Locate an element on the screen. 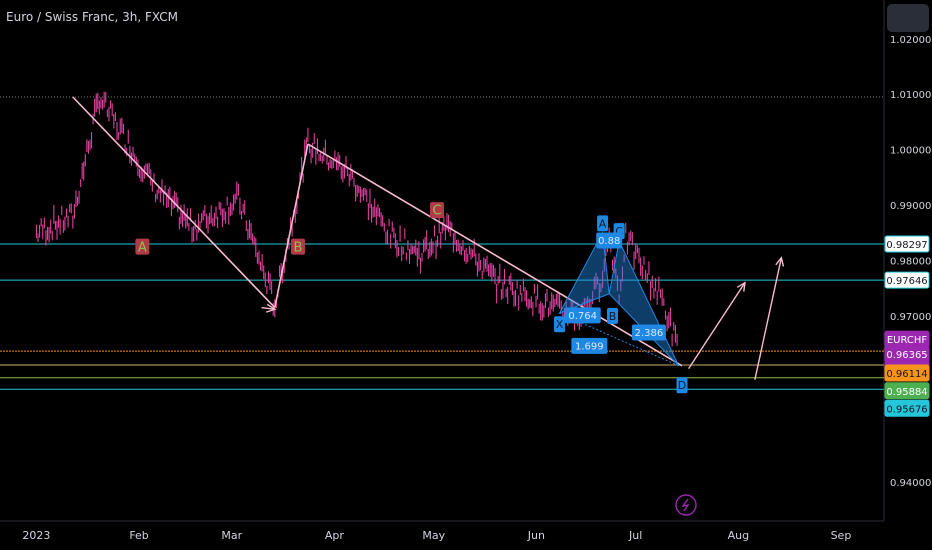 The image size is (932, 550). price-label: 0.97646 is located at coordinates (906, 281).